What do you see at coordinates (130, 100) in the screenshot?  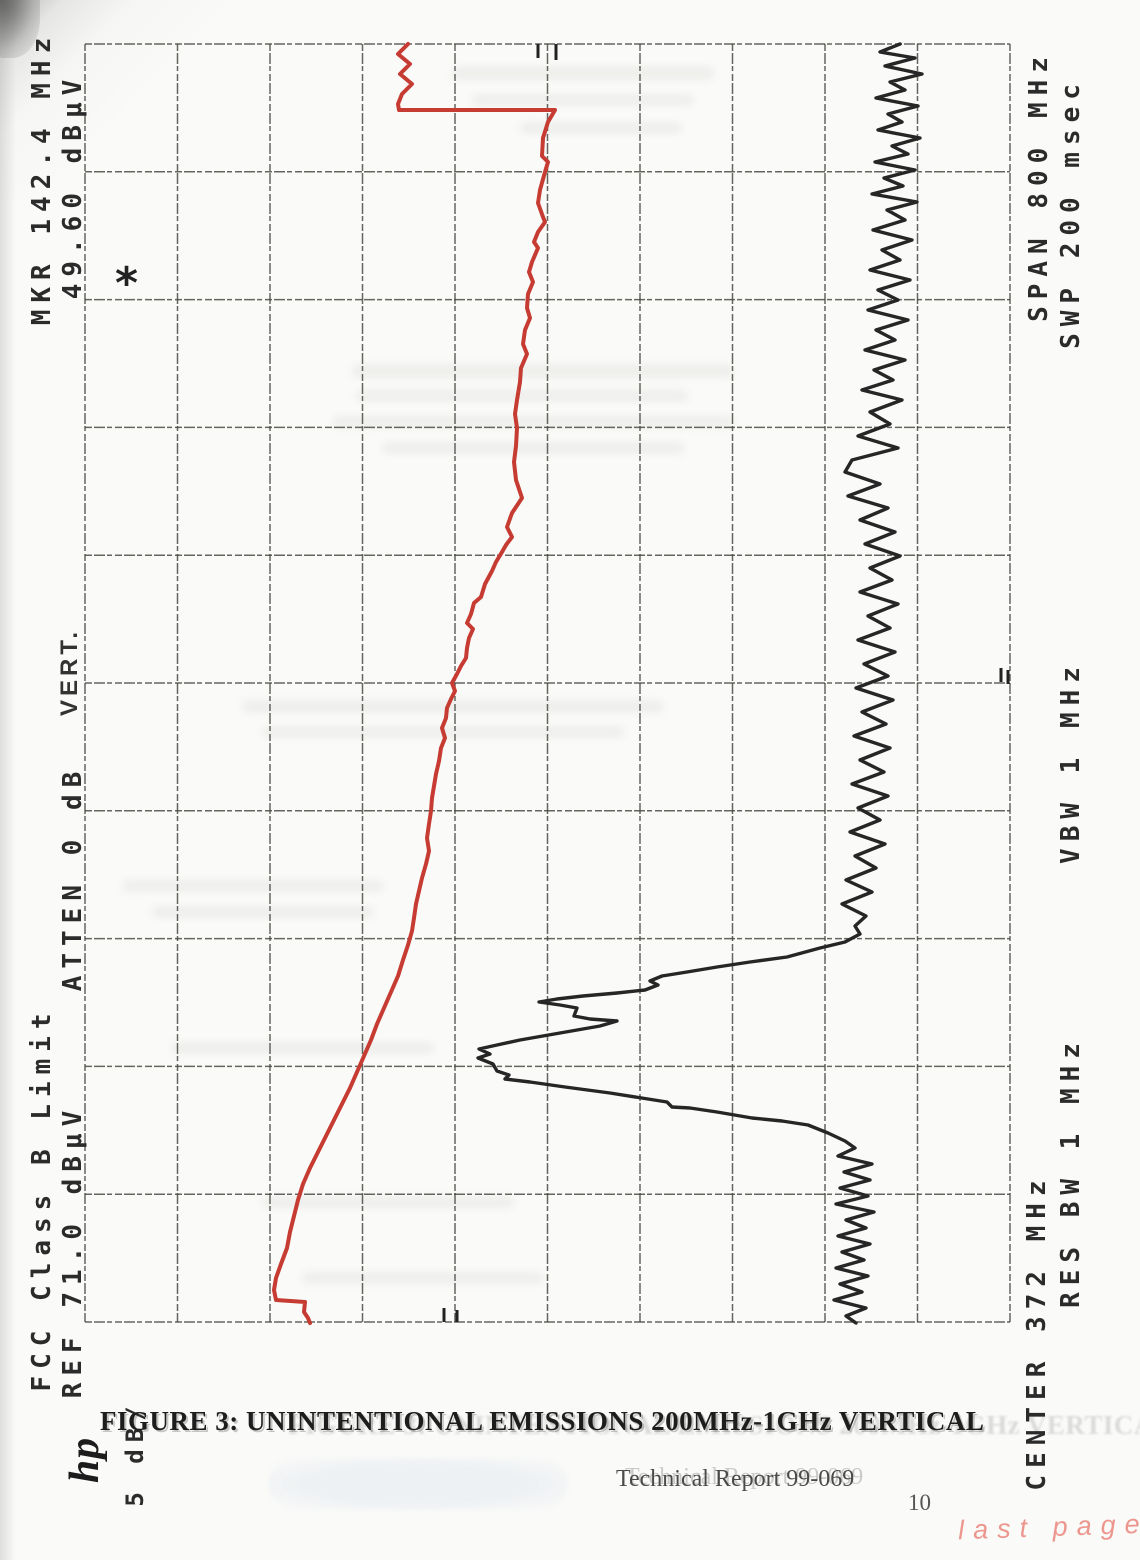 I see `scanner-shadow` at bounding box center [130, 100].